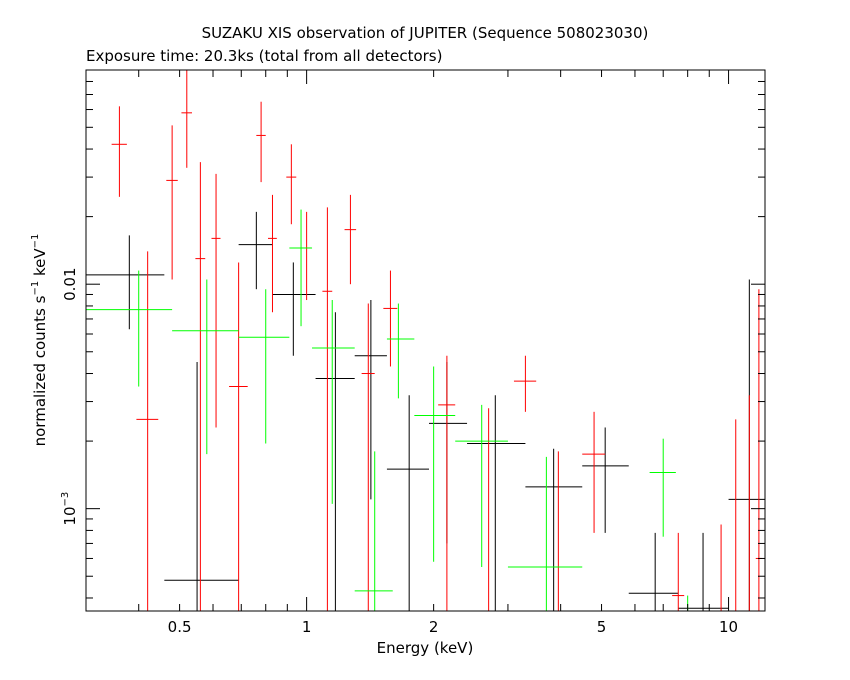 This screenshot has height=680, width=850. Describe the element at coordinates (434, 627) in the screenshot. I see `x-tick-label: 2` at that location.